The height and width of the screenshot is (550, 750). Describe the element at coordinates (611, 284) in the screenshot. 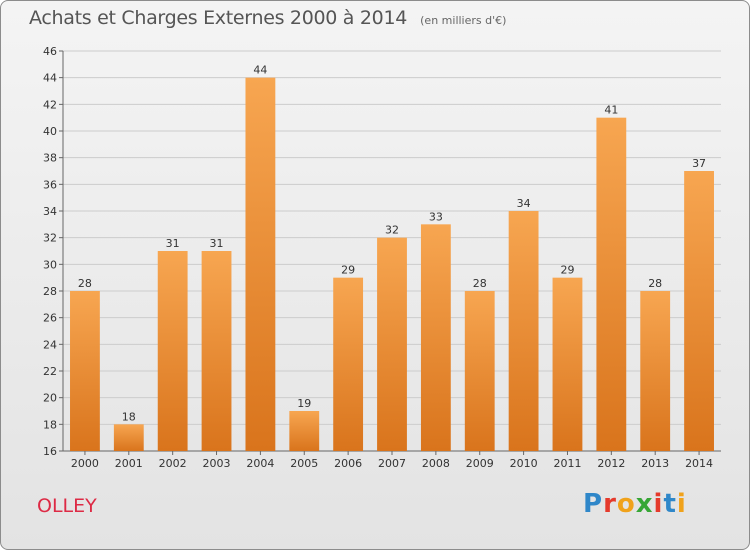

I see `bar-2012` at that location.